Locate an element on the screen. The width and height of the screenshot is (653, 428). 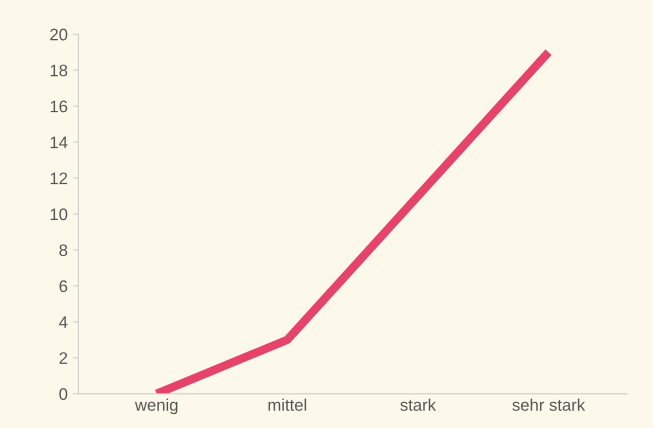
y-tick-label: 18 is located at coordinates (59, 70).